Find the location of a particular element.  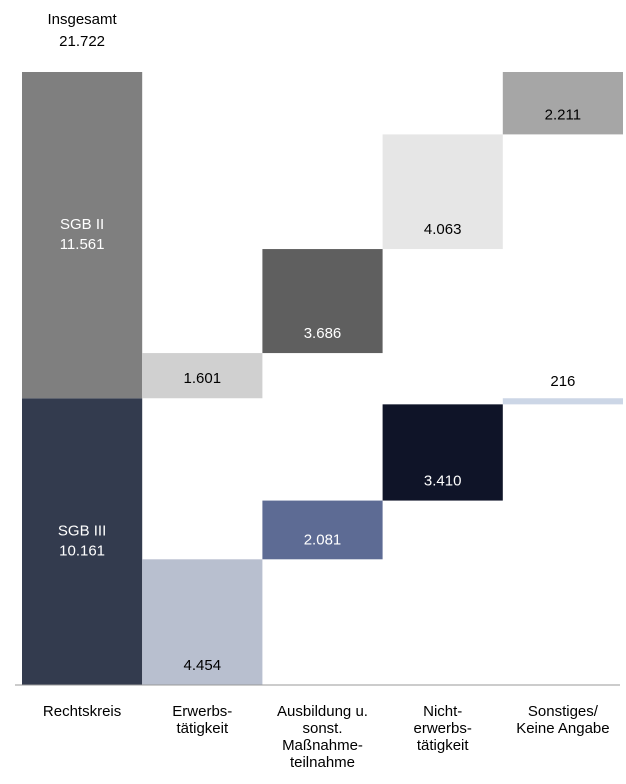

value-label: 2.081 is located at coordinates (323, 539).